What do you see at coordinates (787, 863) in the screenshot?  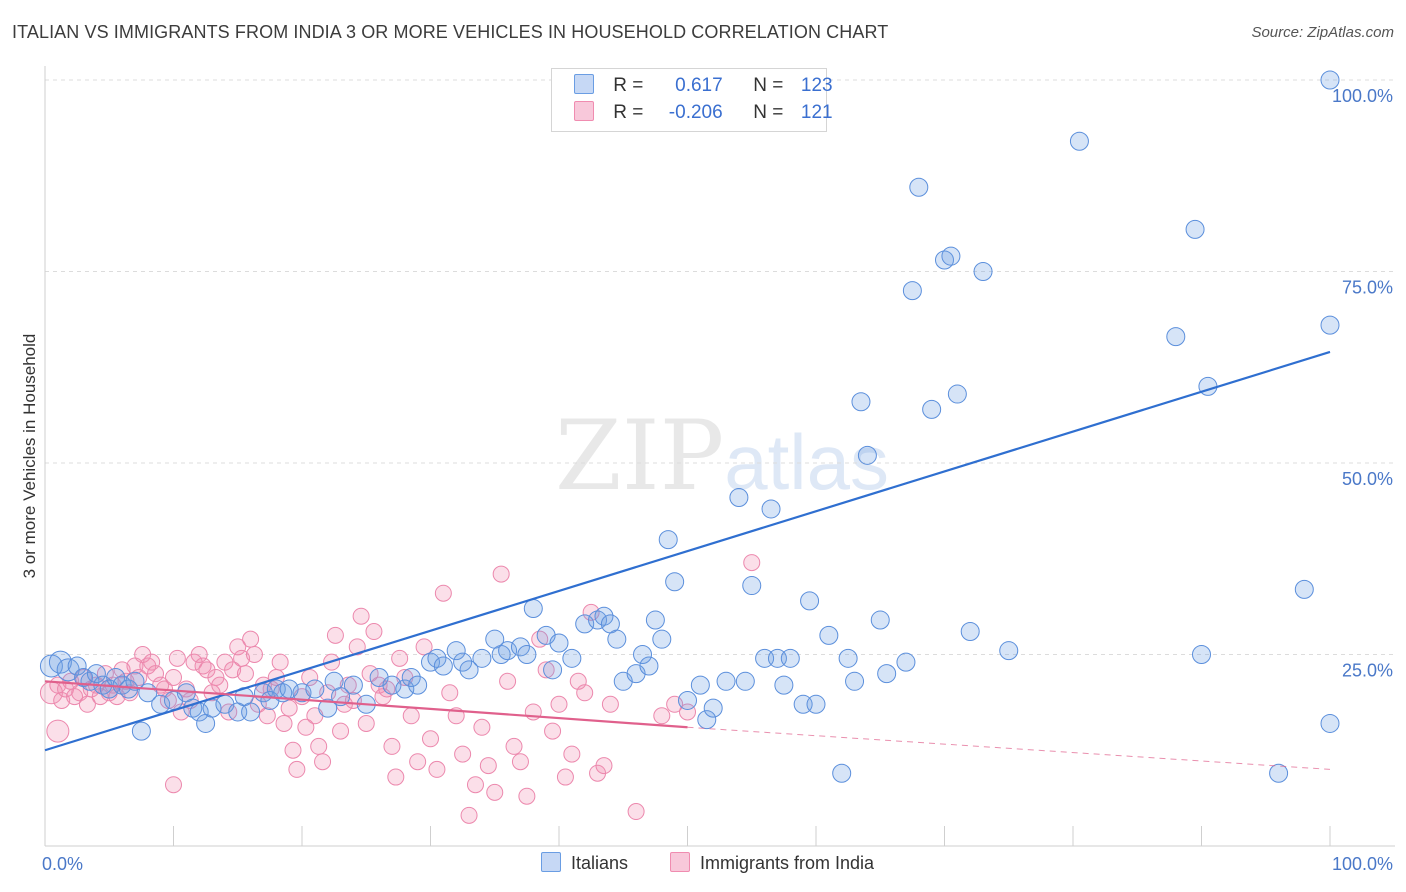 I see `bottom-legend-label-india: Immigrants from India` at bounding box center [787, 863].